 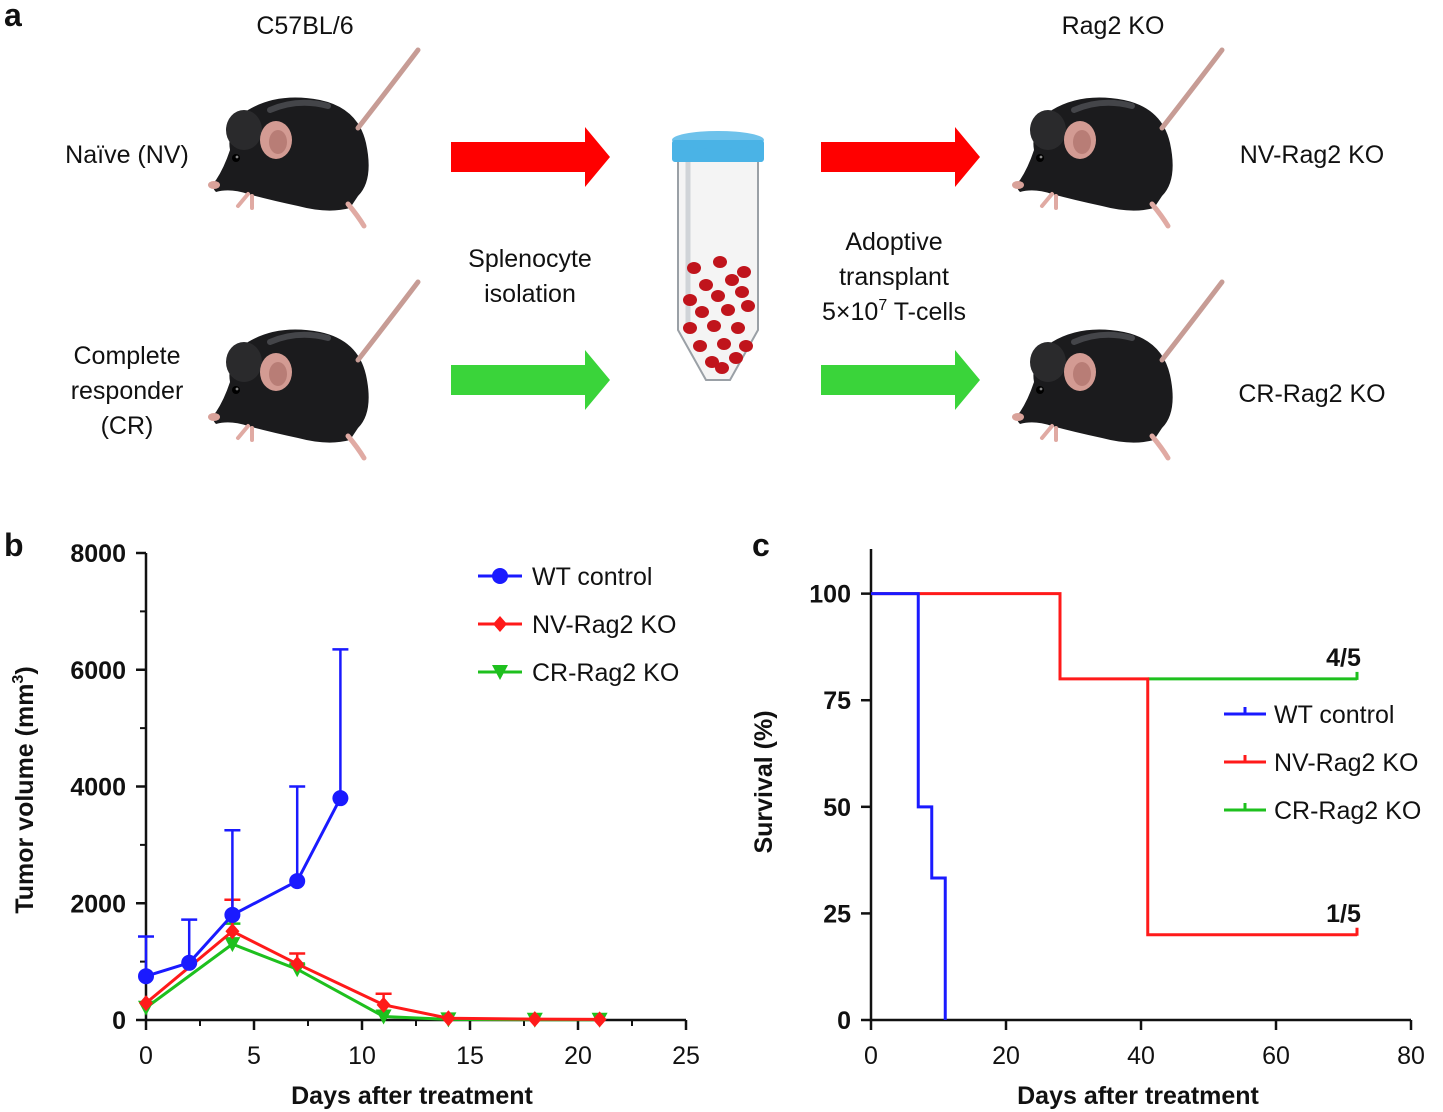 I want to click on b-legend-label: WT control, so click(x=592, y=577).